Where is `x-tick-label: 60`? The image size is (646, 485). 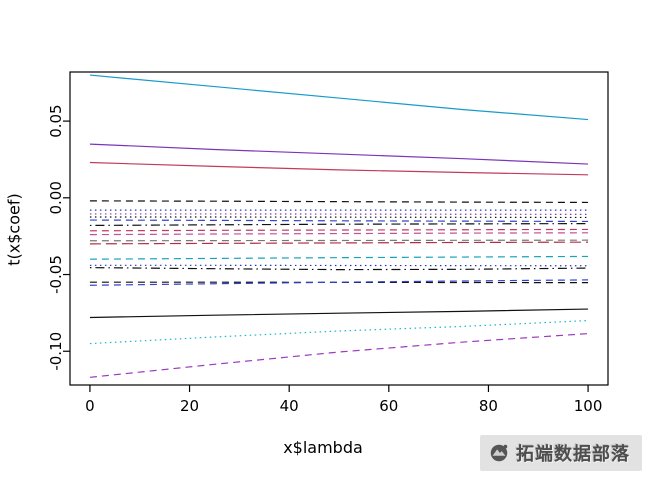 x-tick-label: 60 is located at coordinates (388, 406).